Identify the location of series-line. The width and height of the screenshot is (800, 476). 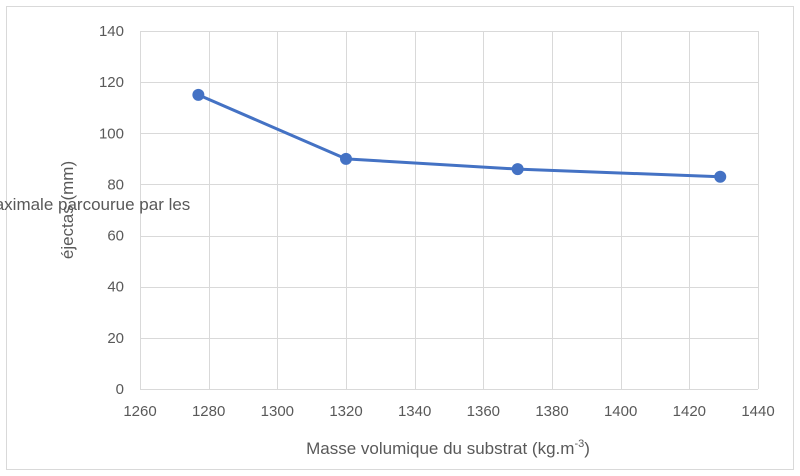
(459, 136).